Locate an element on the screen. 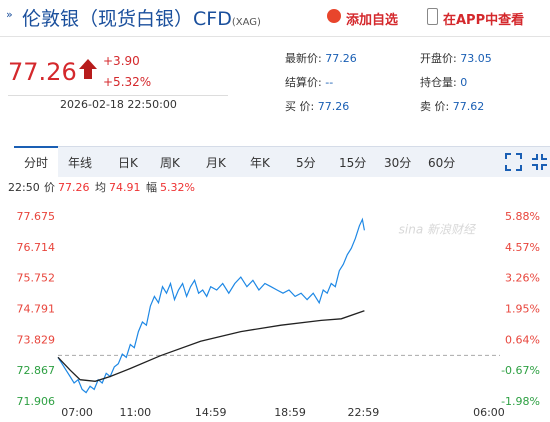 The width and height of the screenshot is (550, 422). field-label: 买 价: is located at coordinates (300, 106).